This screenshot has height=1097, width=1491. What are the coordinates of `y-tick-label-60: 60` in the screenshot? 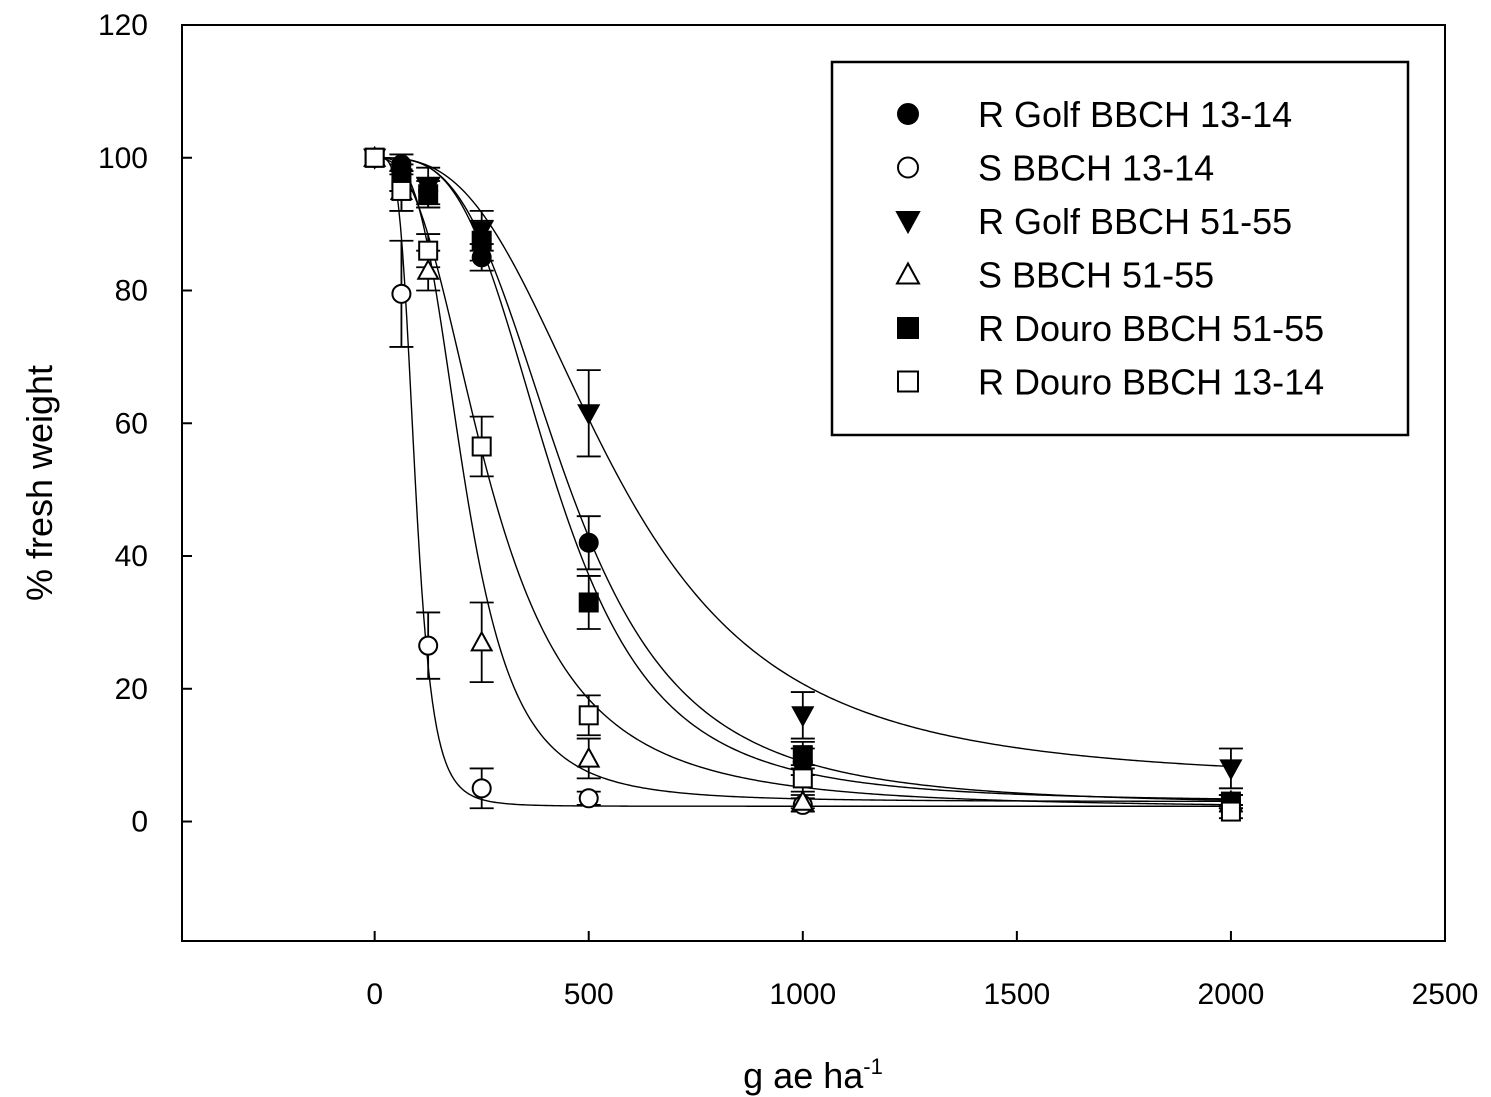 It's located at (131, 423).